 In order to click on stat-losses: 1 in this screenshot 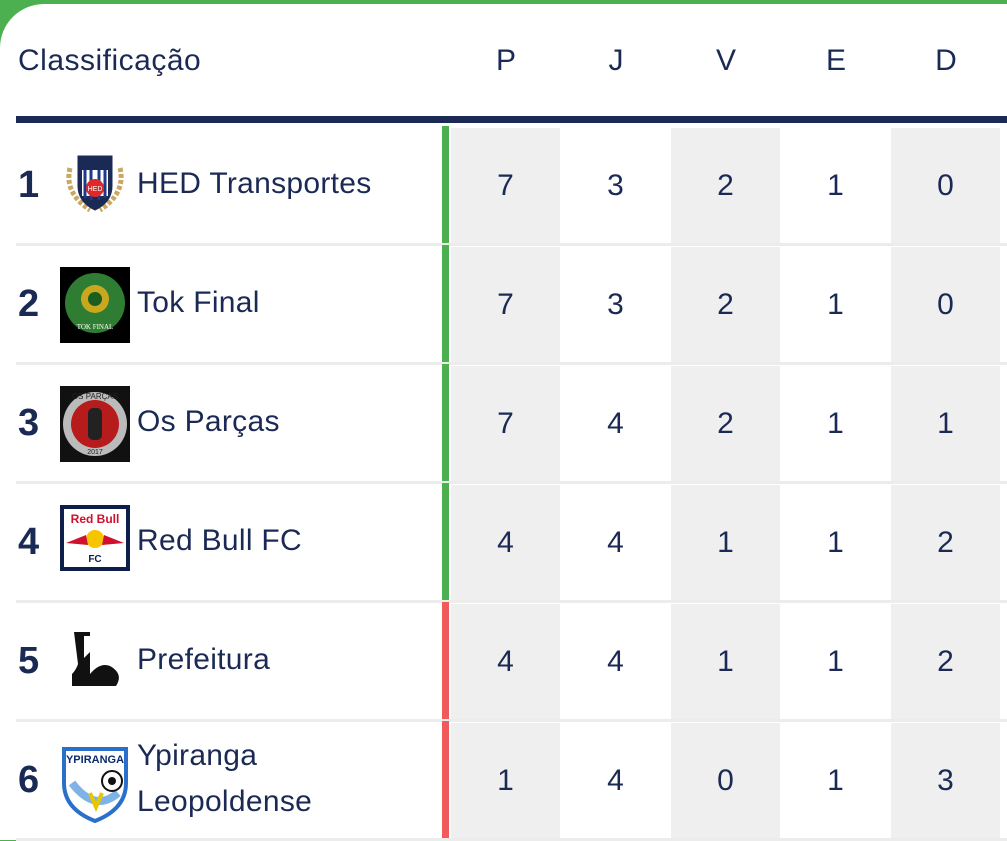, I will do `click(945, 423)`.